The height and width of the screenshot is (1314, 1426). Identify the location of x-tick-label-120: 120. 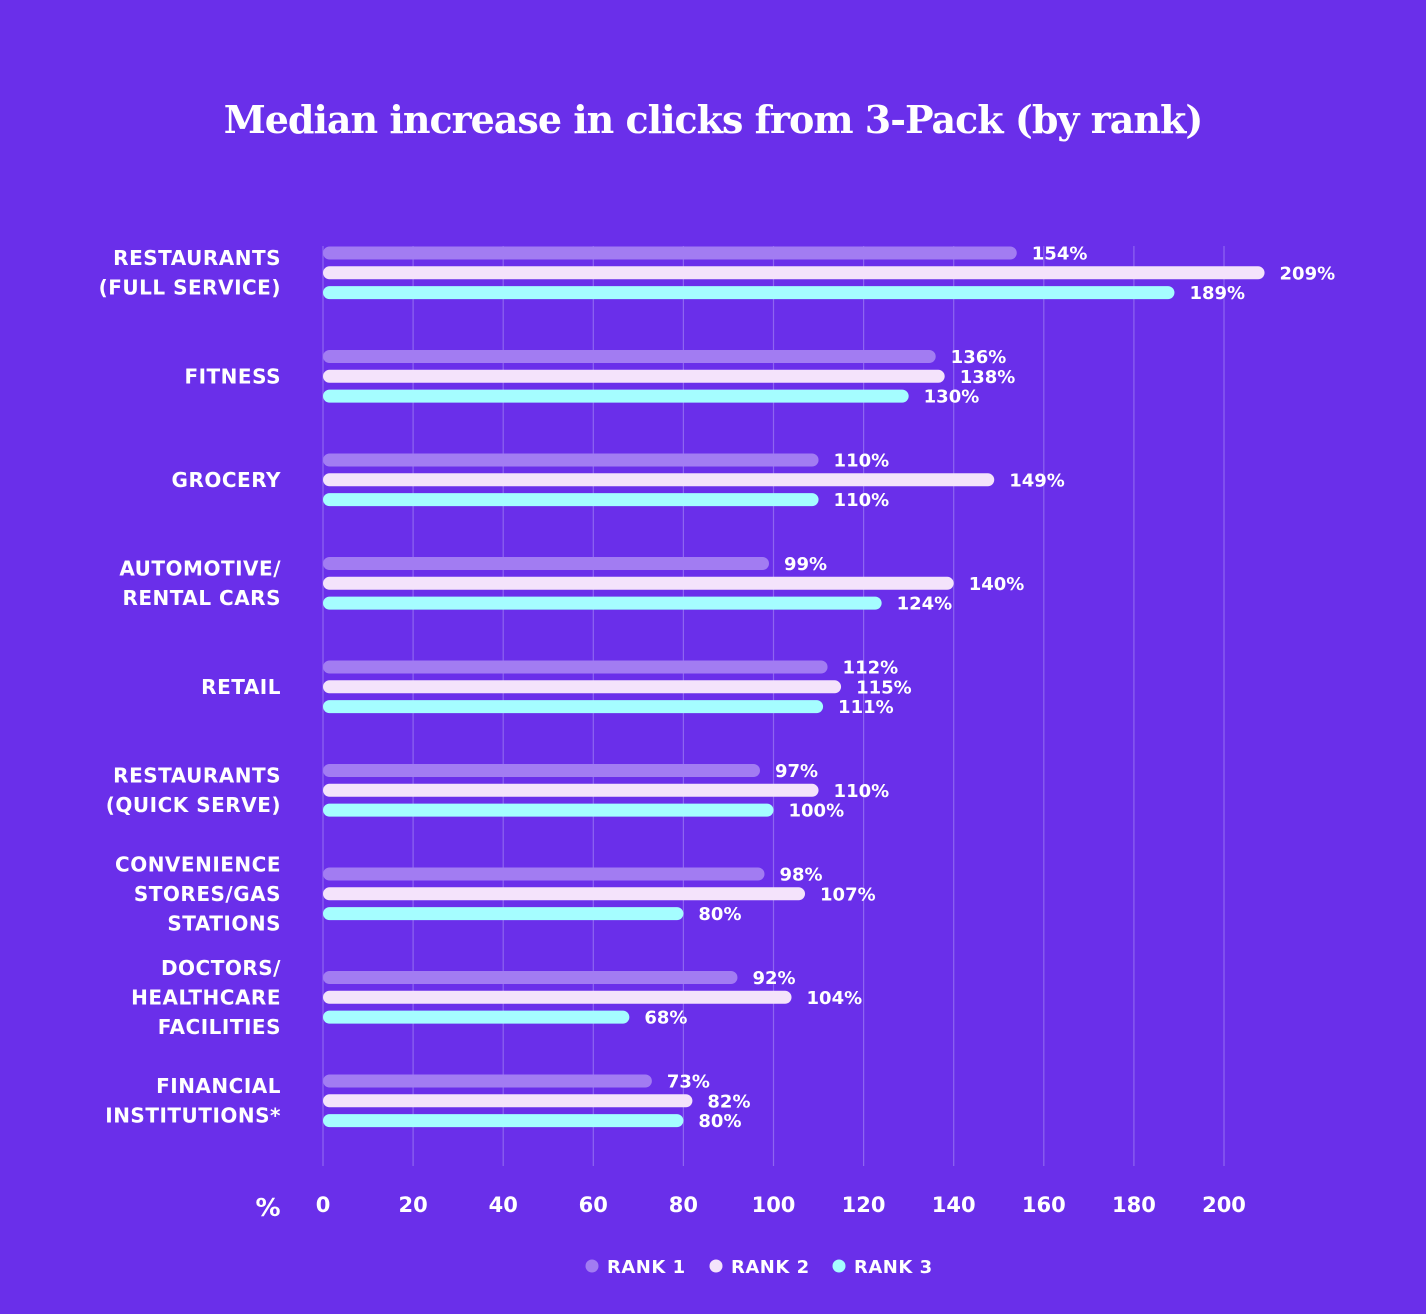
(864, 1205).